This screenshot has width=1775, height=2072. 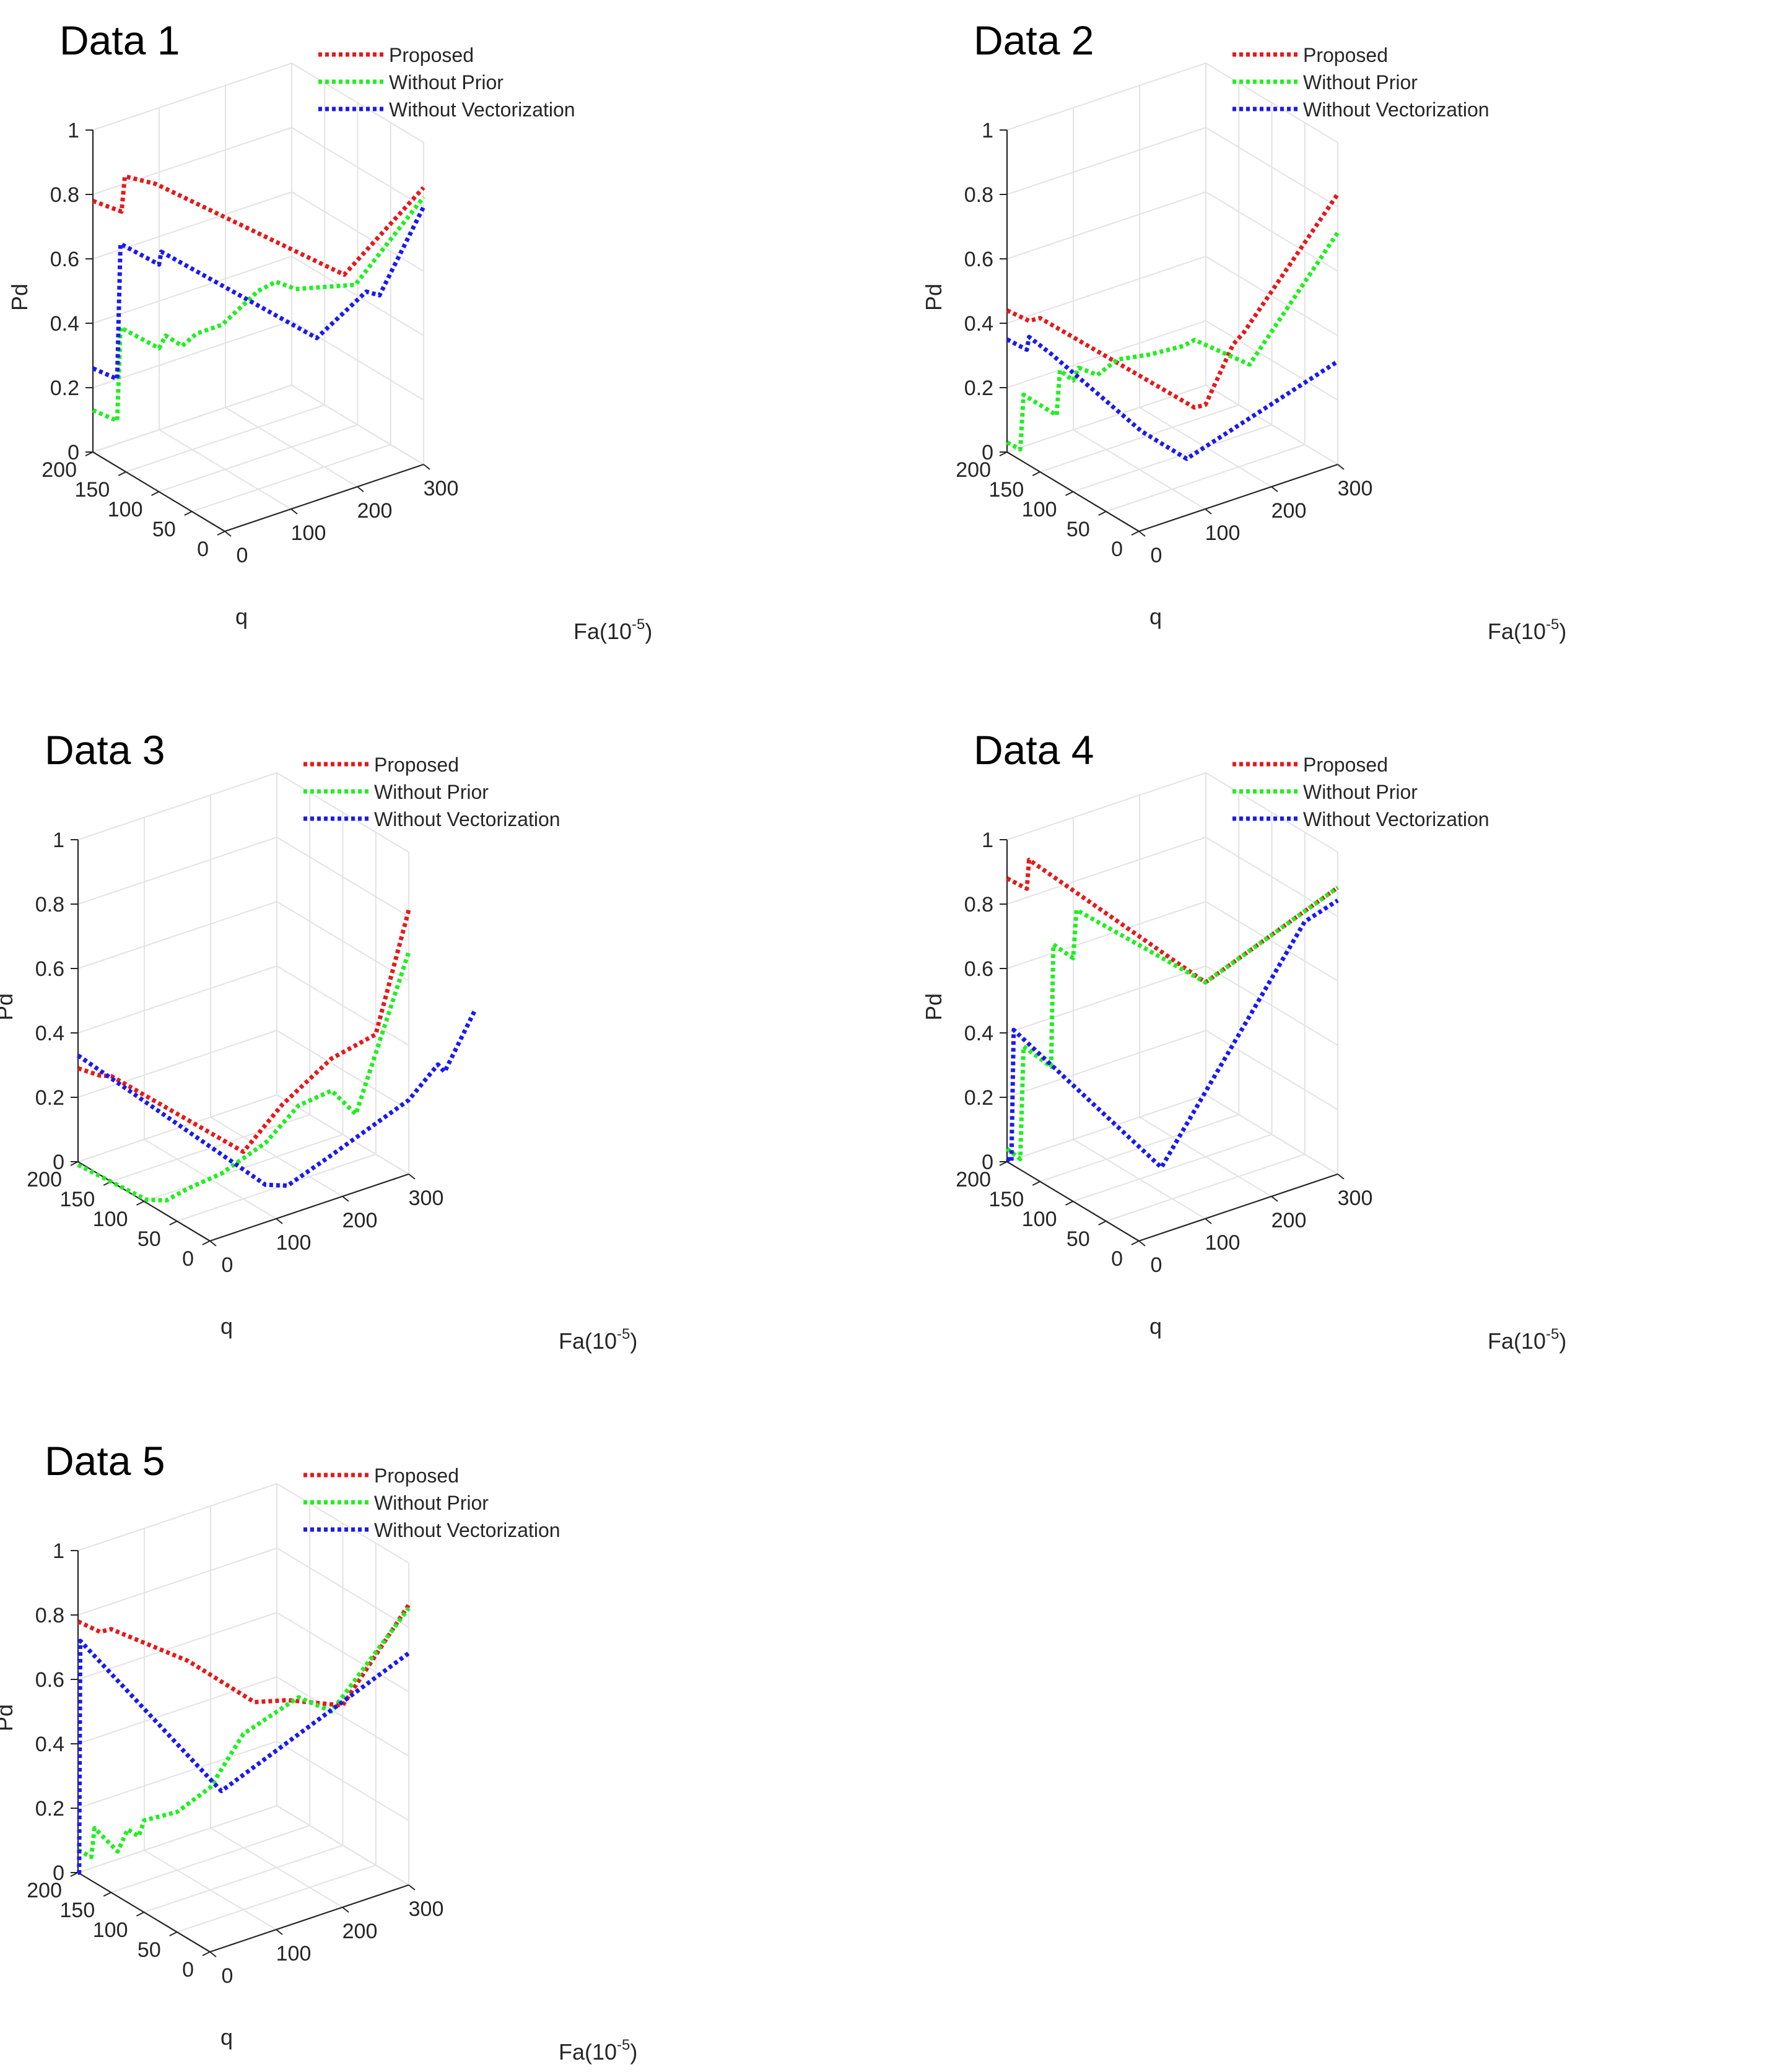 What do you see at coordinates (49, 904) in the screenshot?
I see `z-tick-label: 0.8` at bounding box center [49, 904].